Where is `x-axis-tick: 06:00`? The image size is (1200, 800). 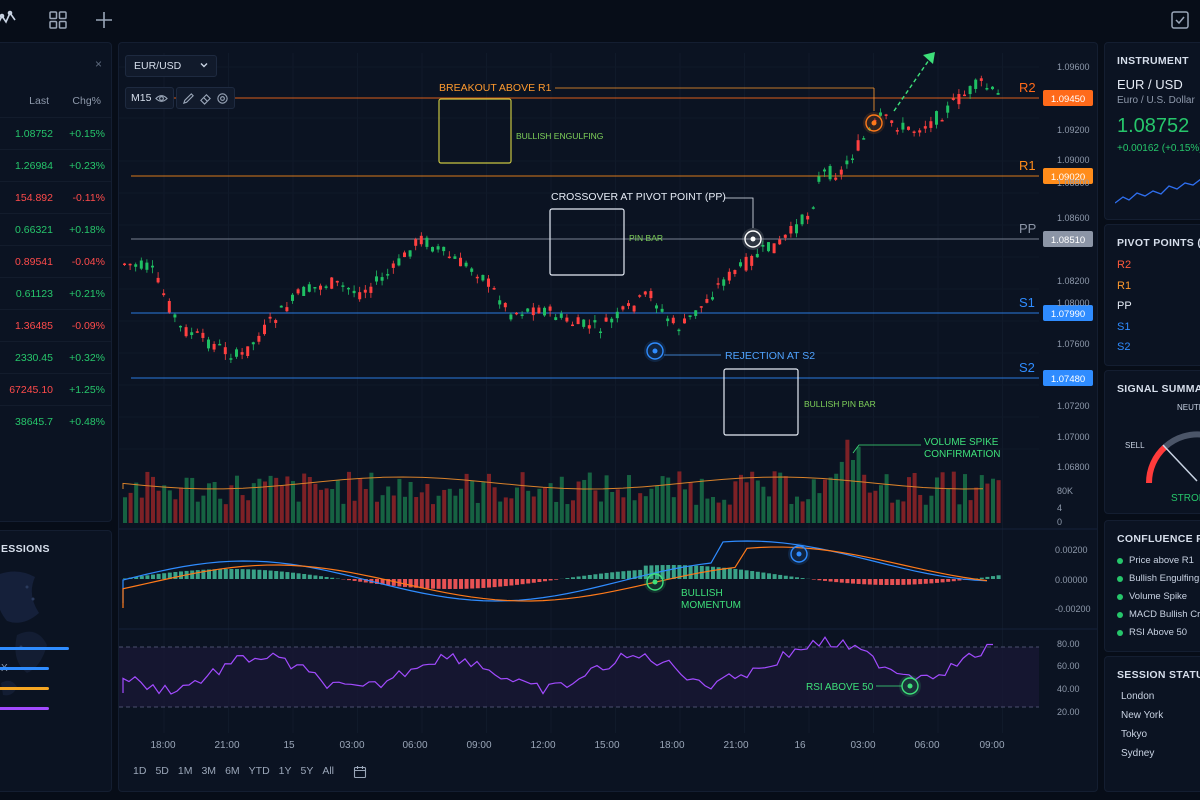 x-axis-tick: 06:00 is located at coordinates (926, 745).